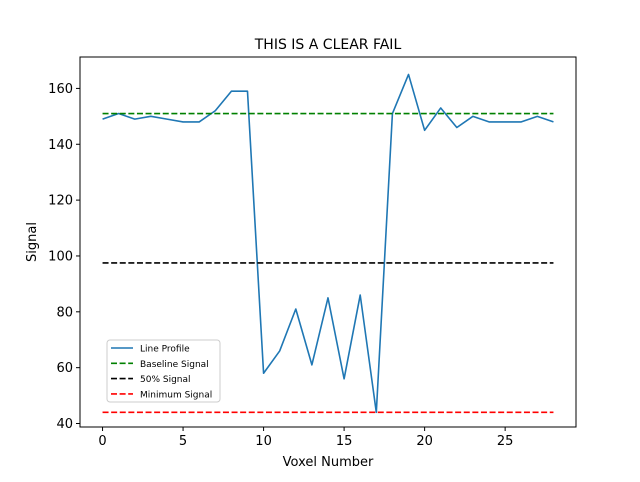 The width and height of the screenshot is (640, 482). Describe the element at coordinates (165, 350) in the screenshot. I see `legend-label-line-profile: Line Profile` at that location.